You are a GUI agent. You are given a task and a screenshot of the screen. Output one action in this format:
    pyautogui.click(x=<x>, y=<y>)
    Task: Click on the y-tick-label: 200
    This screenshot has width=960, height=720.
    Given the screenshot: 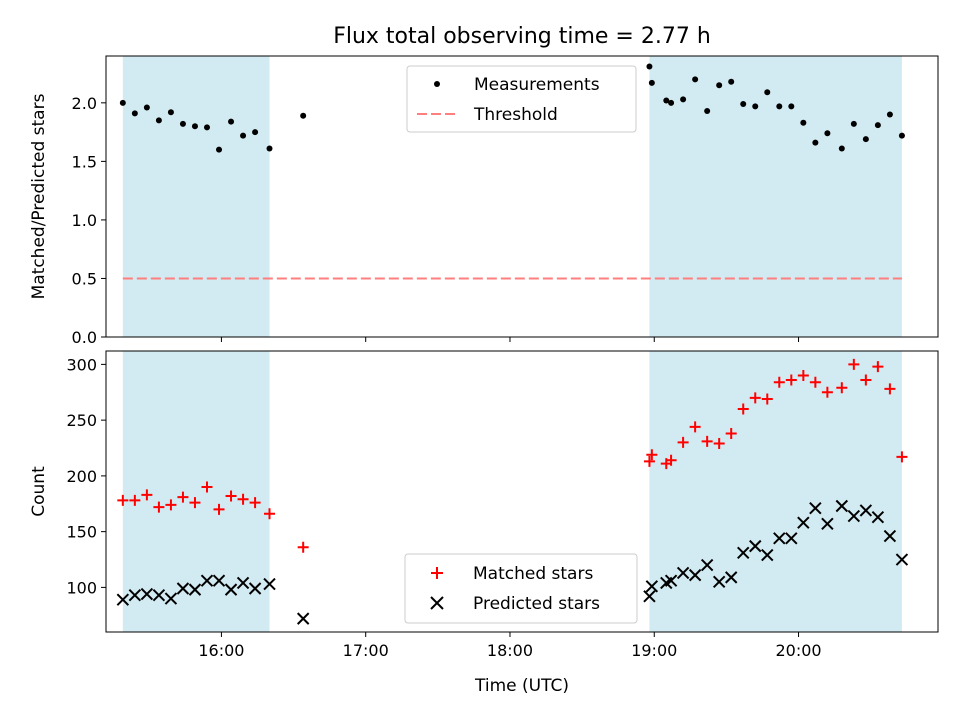 What is the action you would take?
    pyautogui.click(x=81, y=476)
    